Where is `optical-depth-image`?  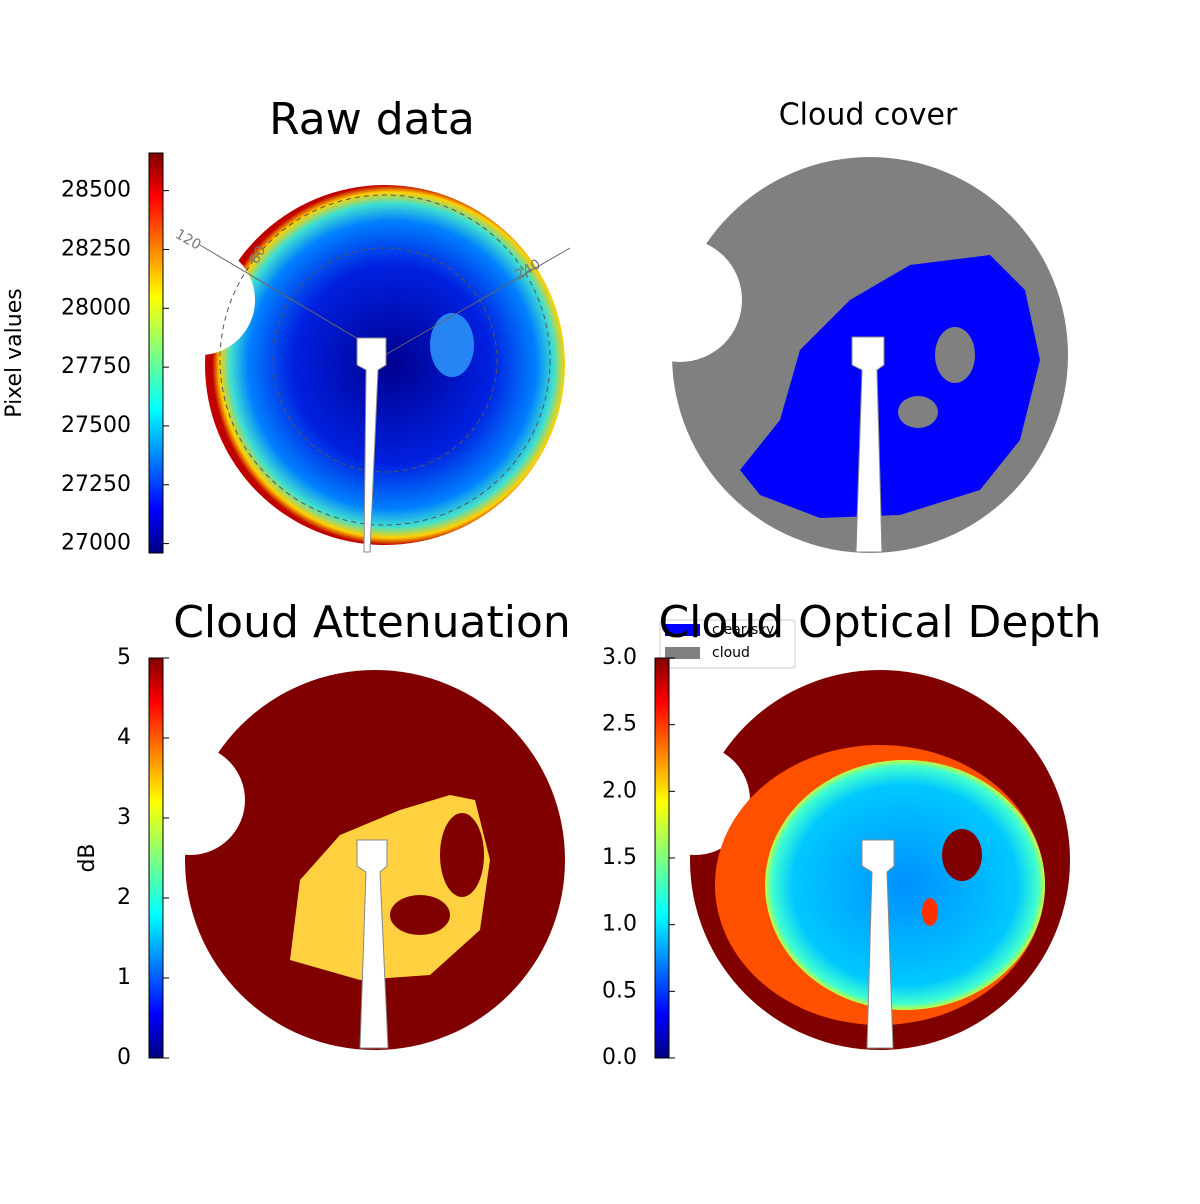 optical-depth-image is located at coordinates (855, 860).